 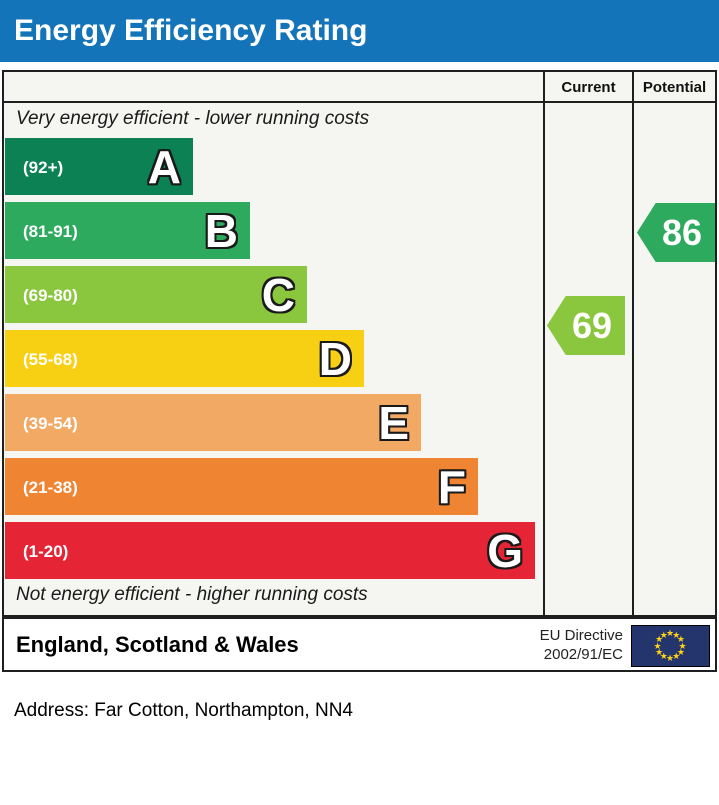 I want to click on band-row-c: (69-80) C, so click(x=156, y=294).